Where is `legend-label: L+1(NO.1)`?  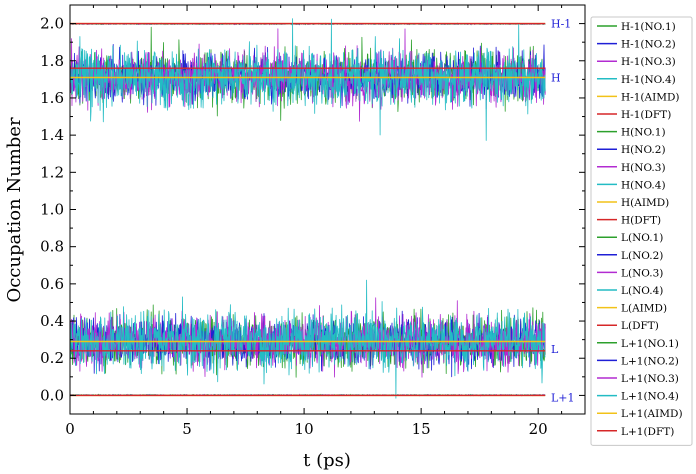 legend-label: L+1(NO.1) is located at coordinates (650, 344).